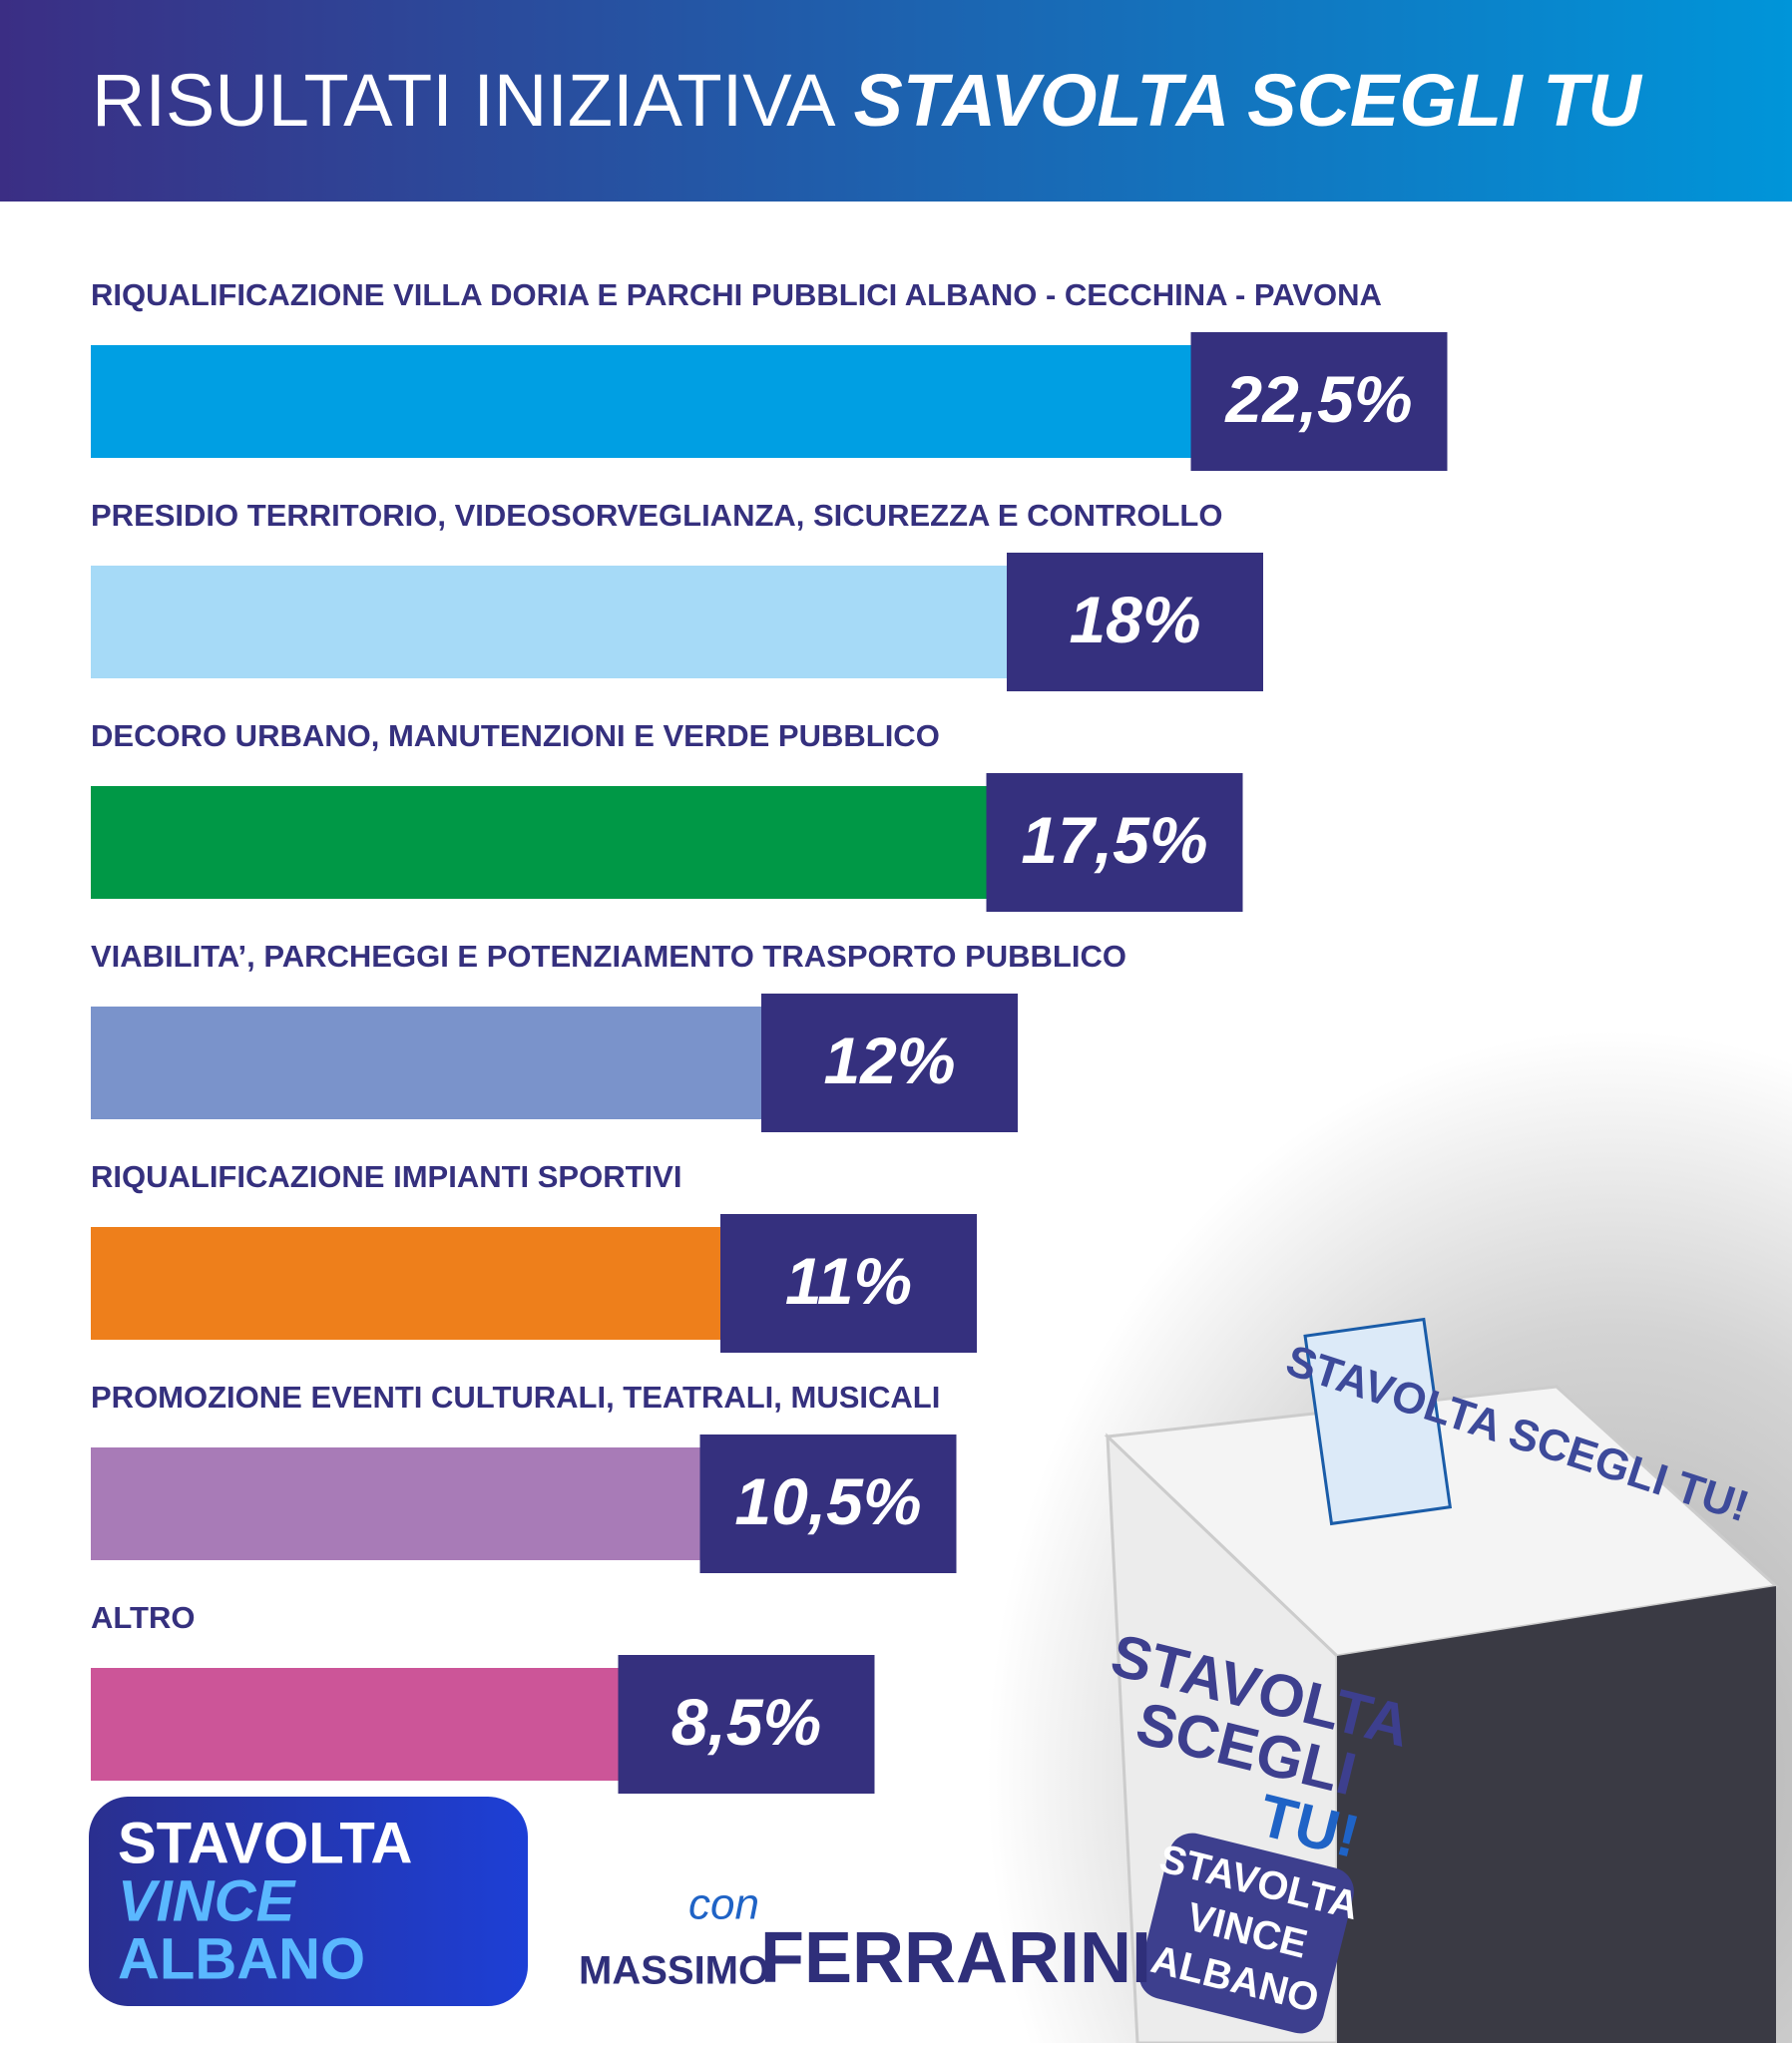 This screenshot has width=1792, height=2048. Describe the element at coordinates (723, 1904) in the screenshot. I see `signature-prefix: con` at that location.